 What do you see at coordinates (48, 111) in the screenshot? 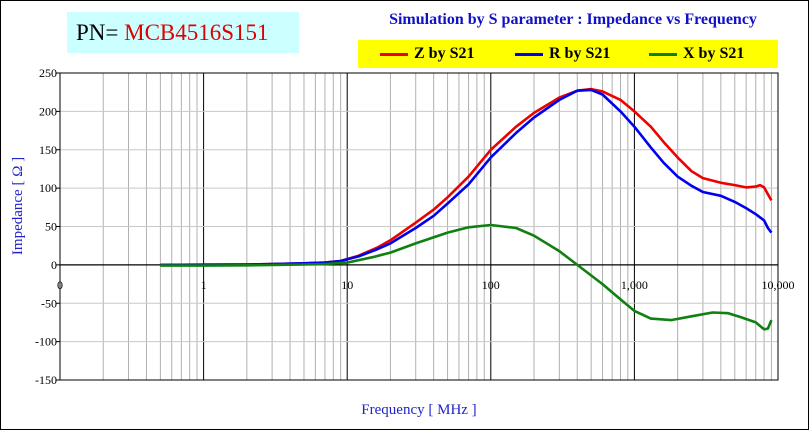
I see `y-tick-label: 200` at bounding box center [48, 111].